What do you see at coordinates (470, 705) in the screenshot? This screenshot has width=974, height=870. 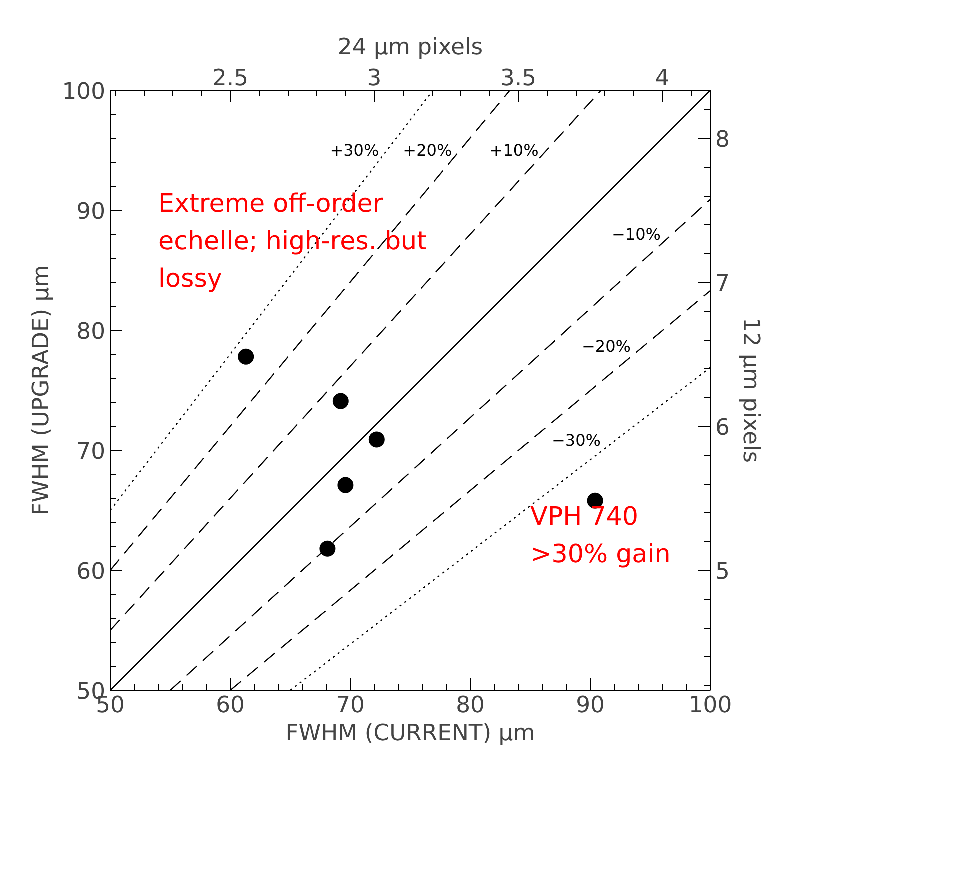 I see `x-tick-label: 80` at bounding box center [470, 705].